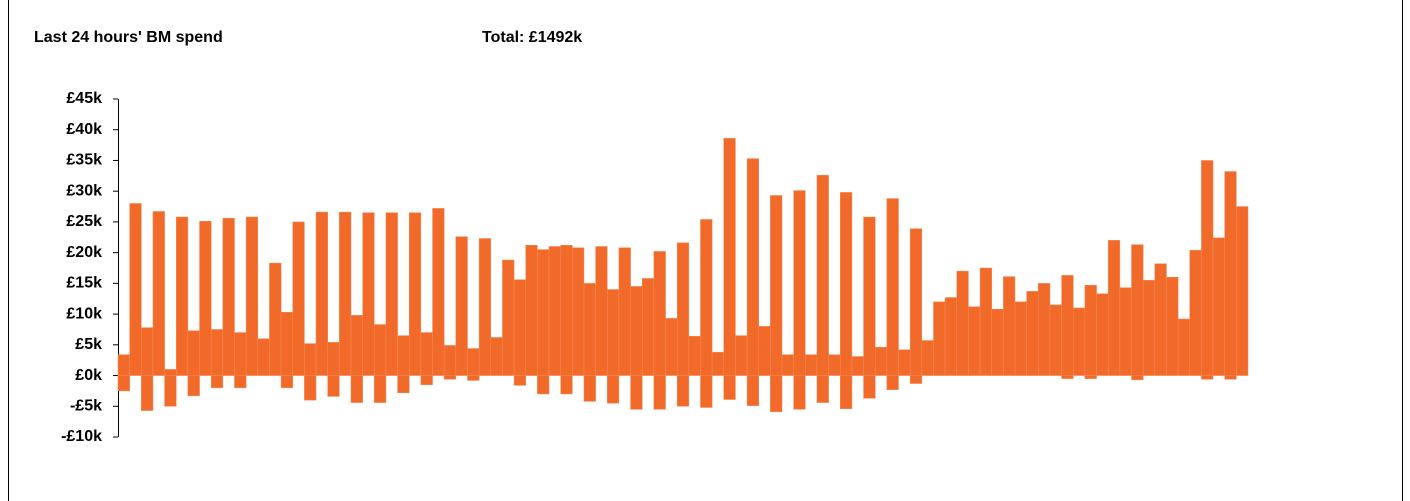 The height and width of the screenshot is (501, 1410). I want to click on chart-title: Last 24 hours' BM spend, so click(128, 37).